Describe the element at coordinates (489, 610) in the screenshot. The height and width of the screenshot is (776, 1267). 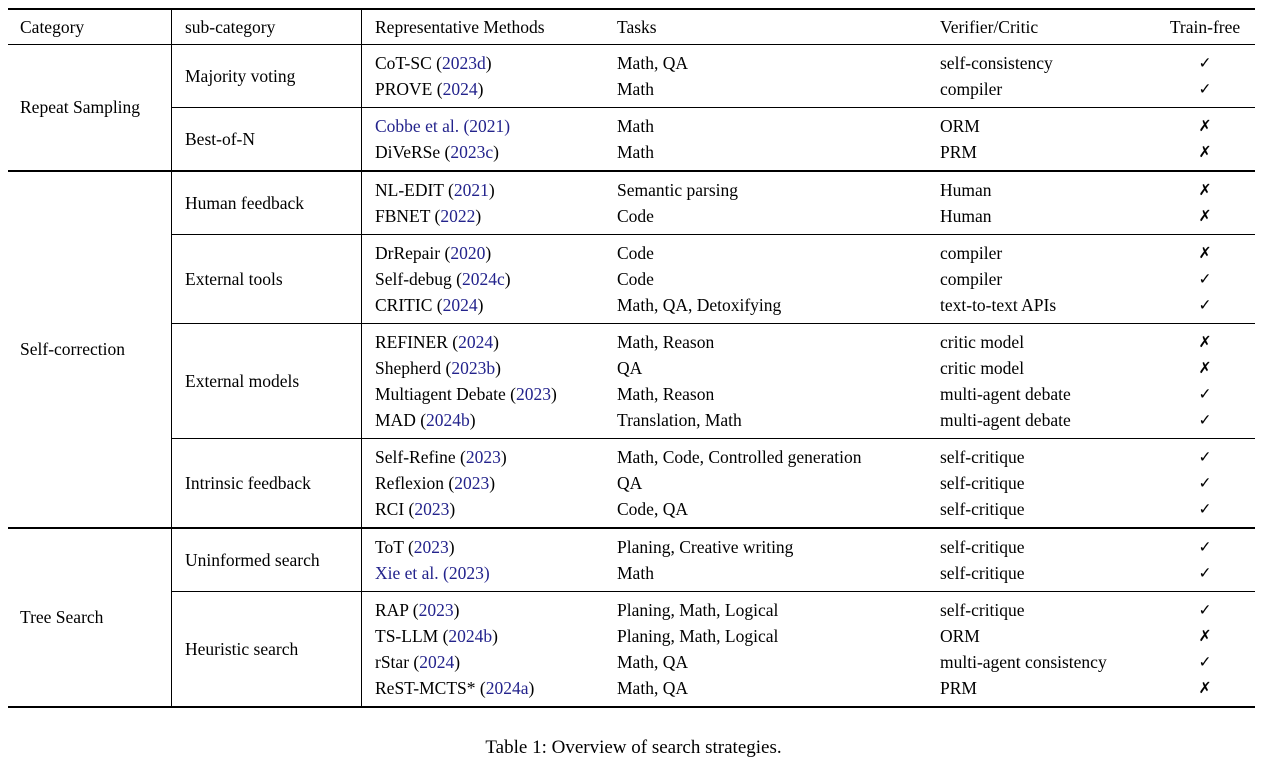
I see `method-cell: RAP (2023)` at that location.